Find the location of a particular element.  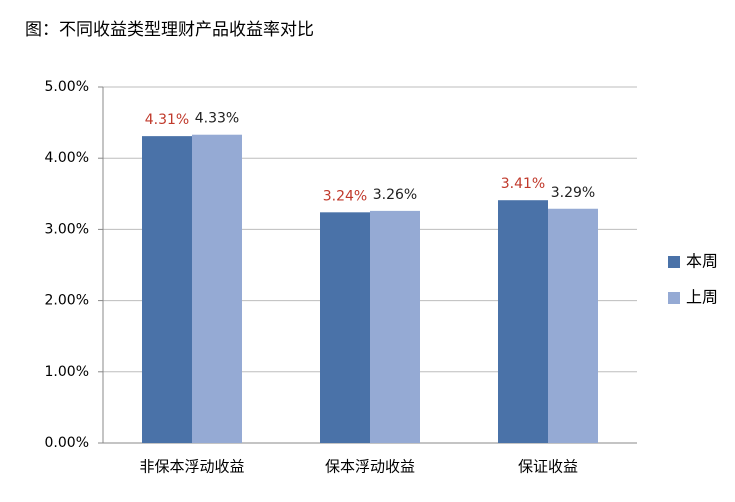

y-tick-label: 2.00% is located at coordinates (67, 301).